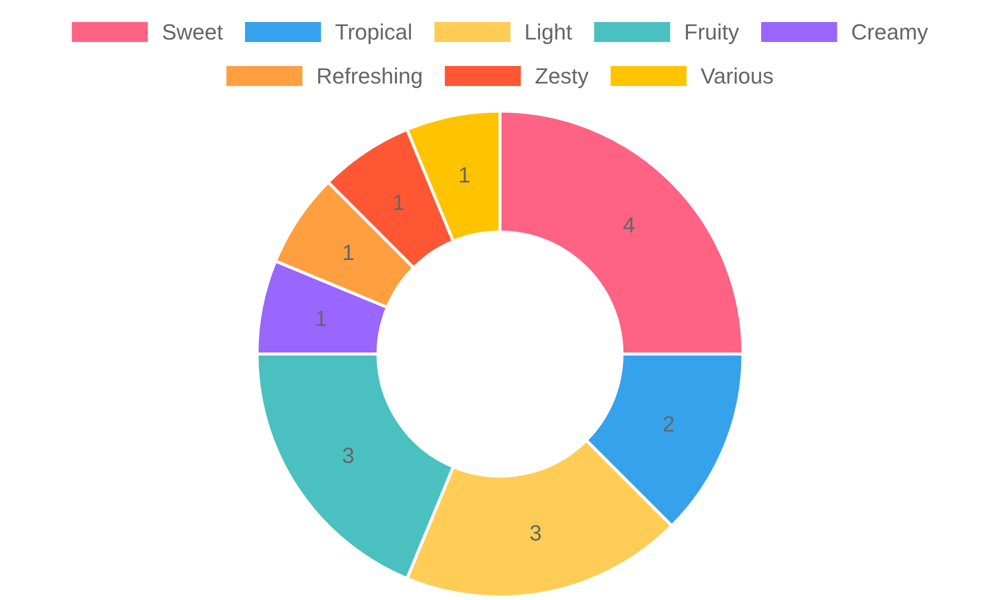 Image resolution: width=1000 pixels, height=600 pixels. I want to click on legend-label: Light, so click(548, 32).